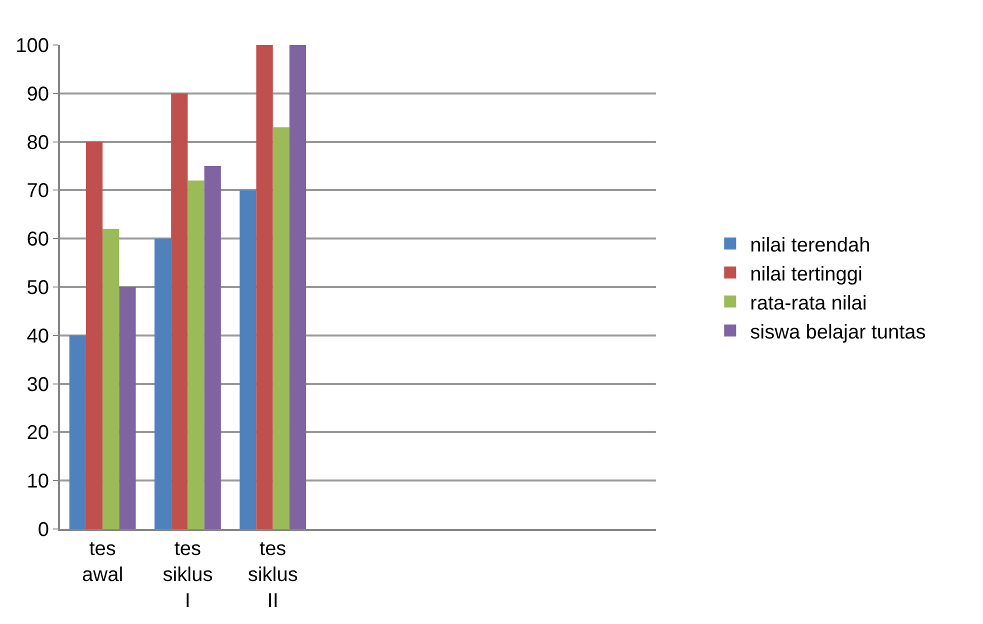 The height and width of the screenshot is (624, 983). Describe the element at coordinates (808, 303) in the screenshot. I see `legend-label: rata-rata nilai` at that location.